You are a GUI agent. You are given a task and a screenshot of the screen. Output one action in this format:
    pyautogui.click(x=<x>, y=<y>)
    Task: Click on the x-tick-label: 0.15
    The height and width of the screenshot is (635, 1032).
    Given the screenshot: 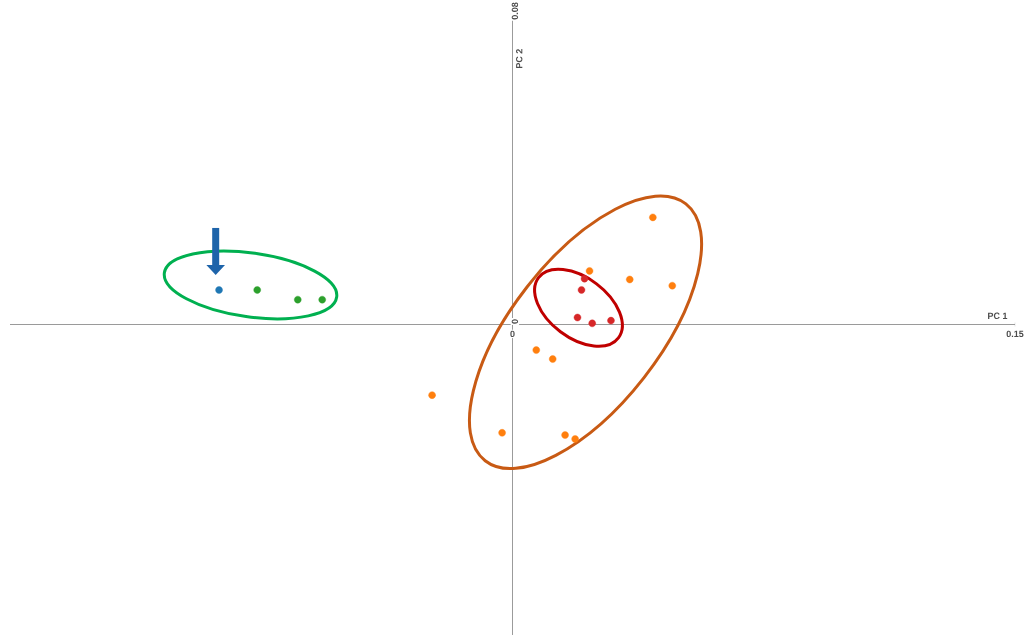 What is the action you would take?
    pyautogui.click(x=1015, y=334)
    